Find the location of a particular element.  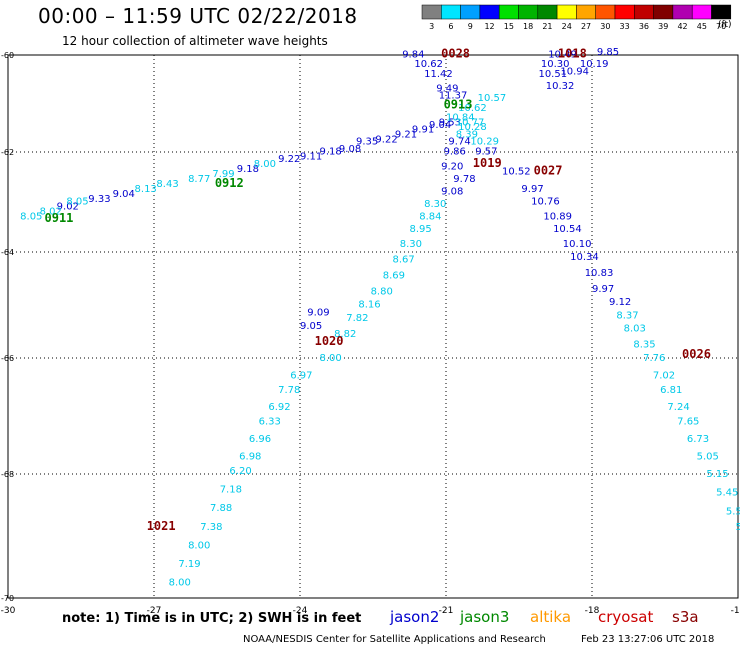

x-tick-label: -24 is located at coordinates (300, 611).